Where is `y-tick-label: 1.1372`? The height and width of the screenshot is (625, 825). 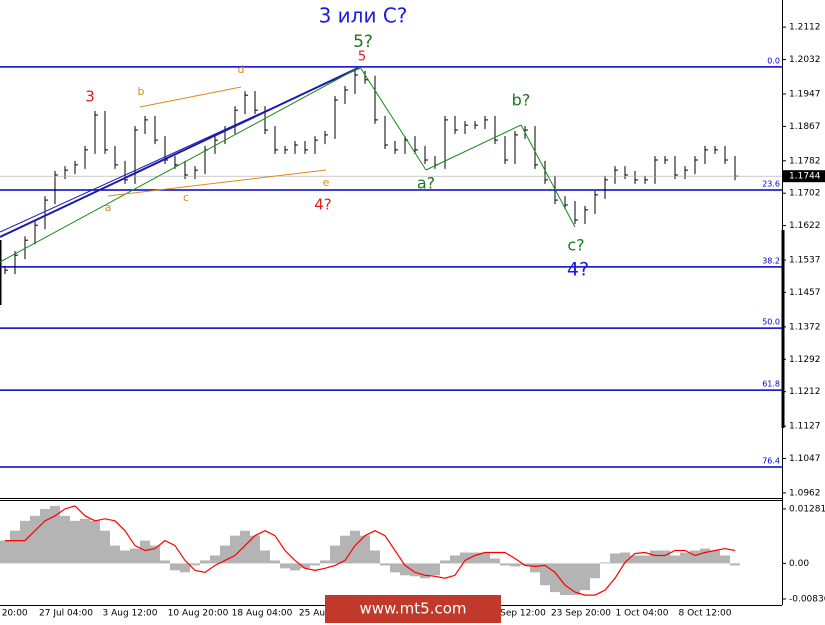 y-tick-label: 1.1372 is located at coordinates (805, 327).